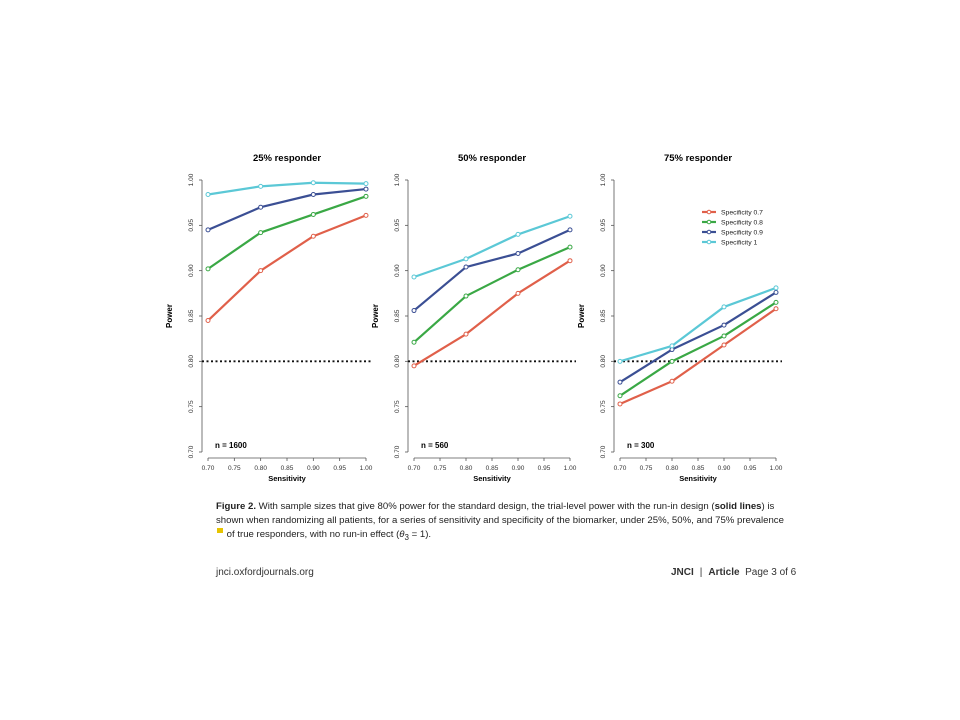 The image size is (960, 720). Describe the element at coordinates (742, 212) in the screenshot. I see `legend-label: Specificity 0.7` at that location.